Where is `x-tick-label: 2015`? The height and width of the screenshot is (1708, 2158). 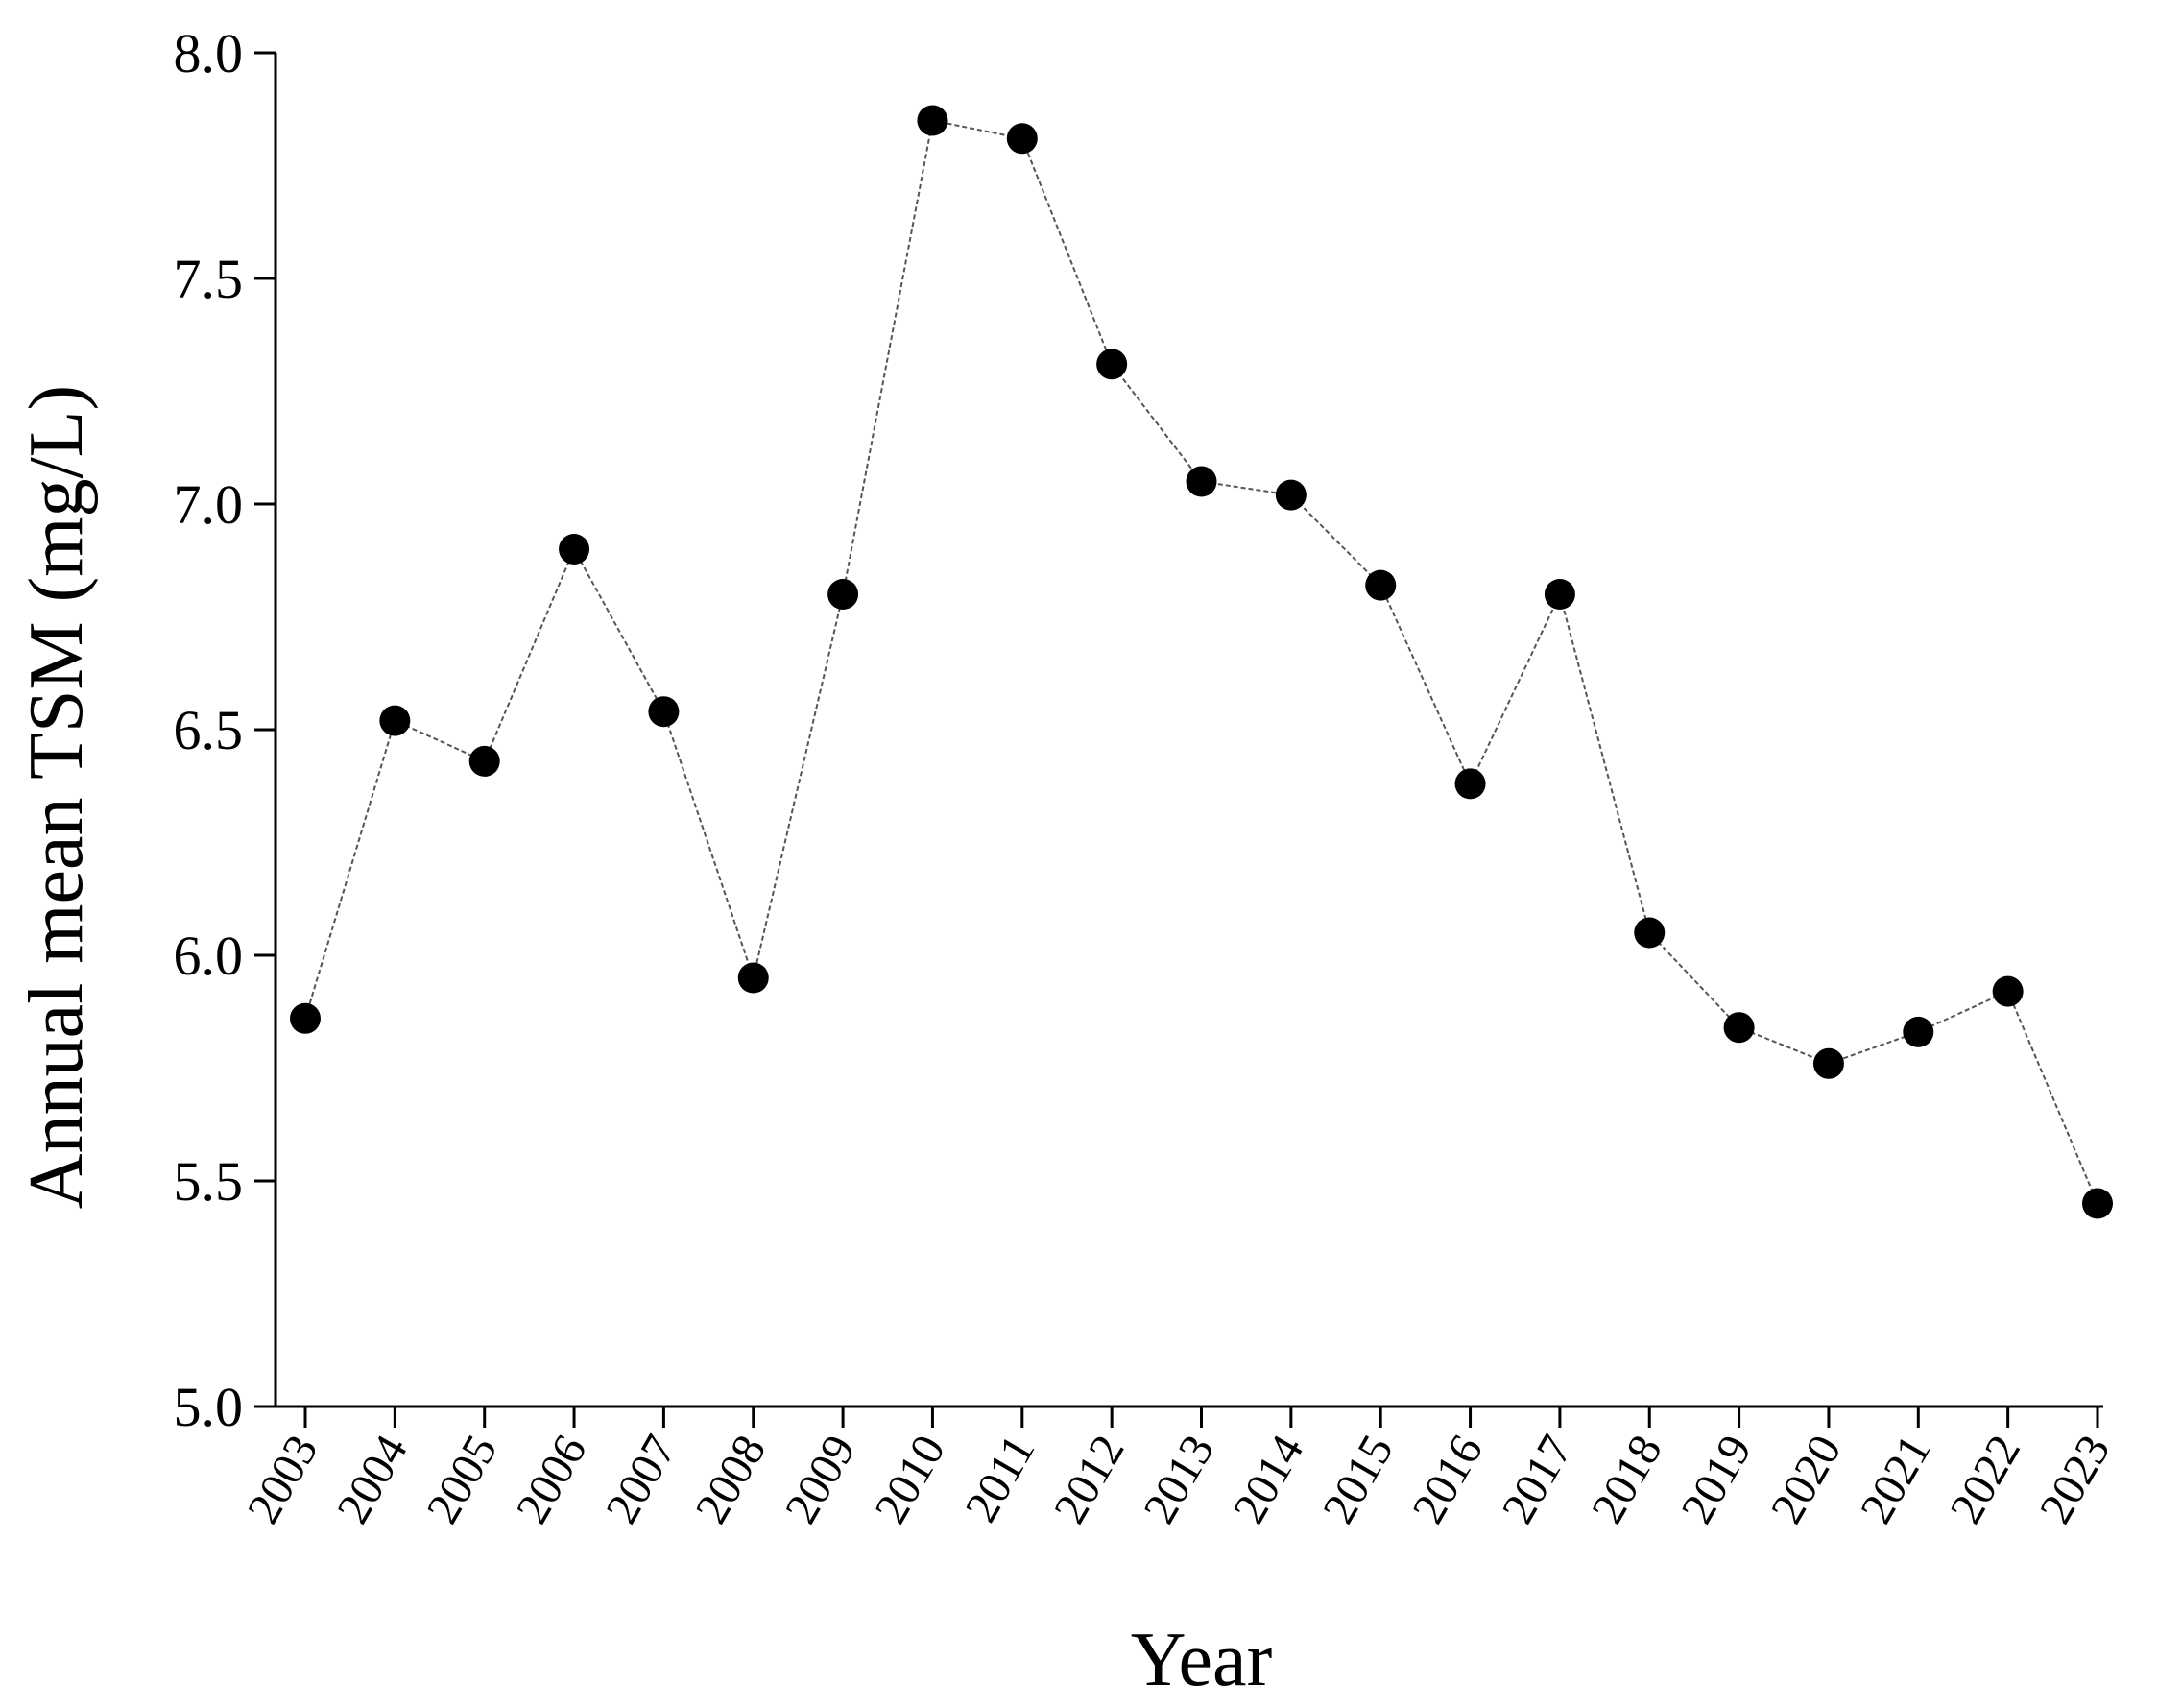
x-tick-label: 2015 is located at coordinates (1358, 1479).